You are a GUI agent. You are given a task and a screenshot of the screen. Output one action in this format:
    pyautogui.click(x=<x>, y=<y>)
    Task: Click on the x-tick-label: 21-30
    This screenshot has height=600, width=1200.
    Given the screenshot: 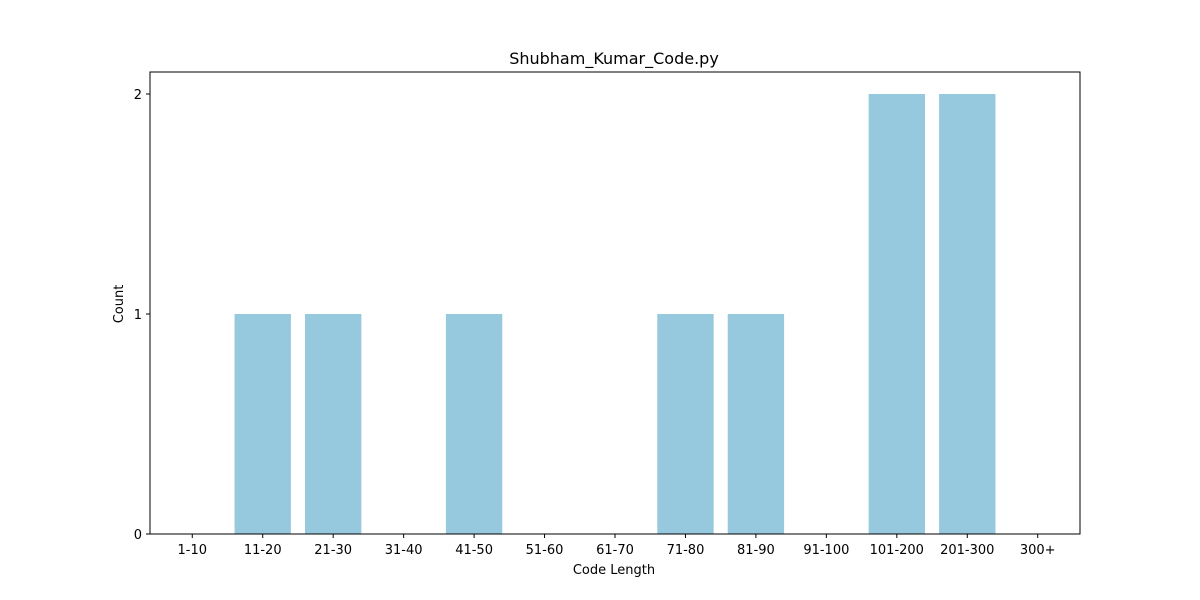 What is the action you would take?
    pyautogui.click(x=333, y=550)
    